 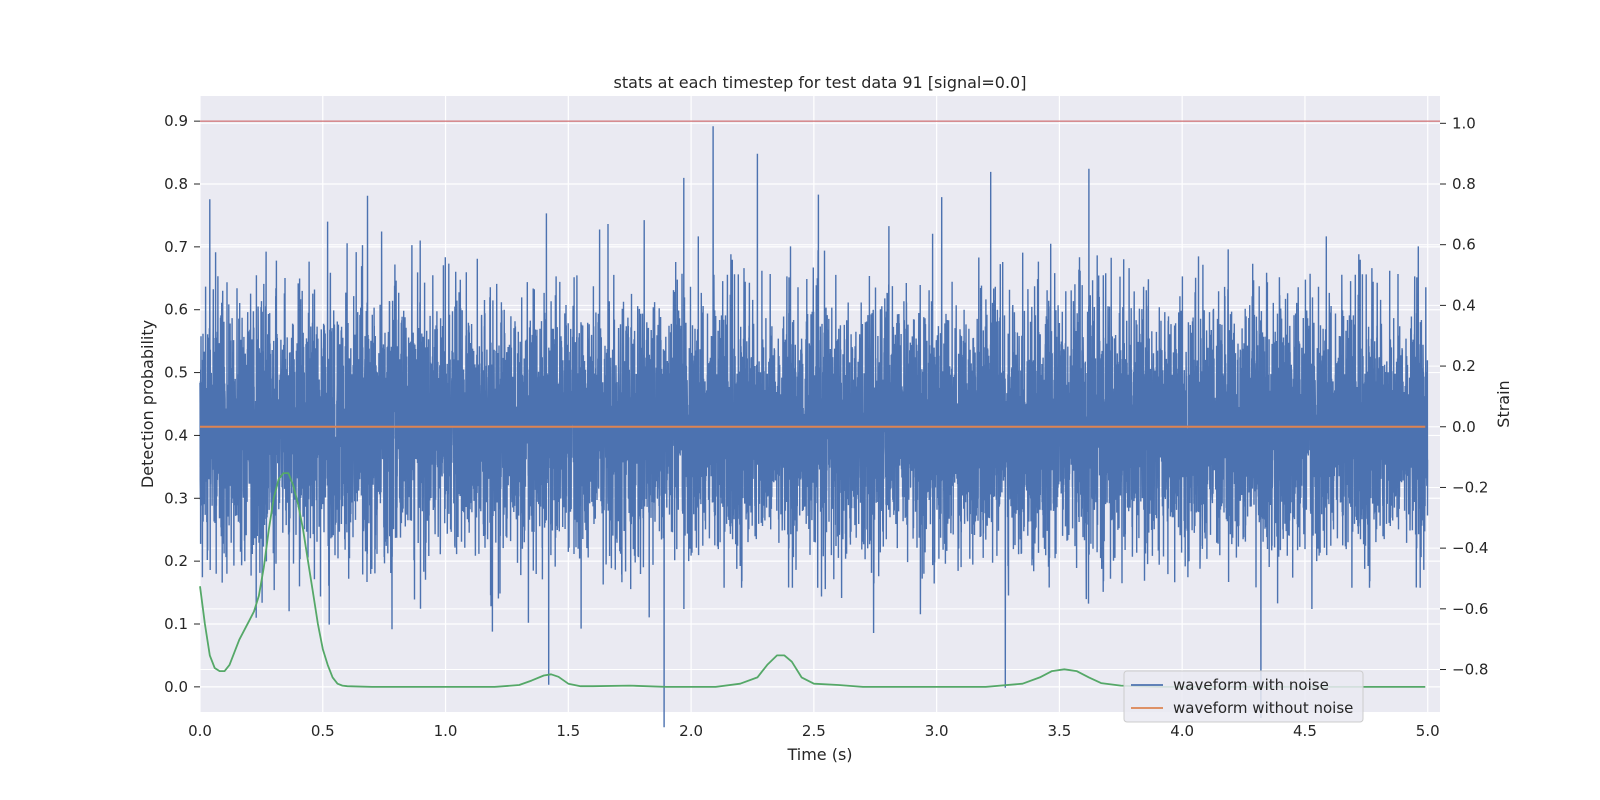 What do you see at coordinates (1464, 184) in the screenshot?
I see `y-tick-label-right: 0.8` at bounding box center [1464, 184].